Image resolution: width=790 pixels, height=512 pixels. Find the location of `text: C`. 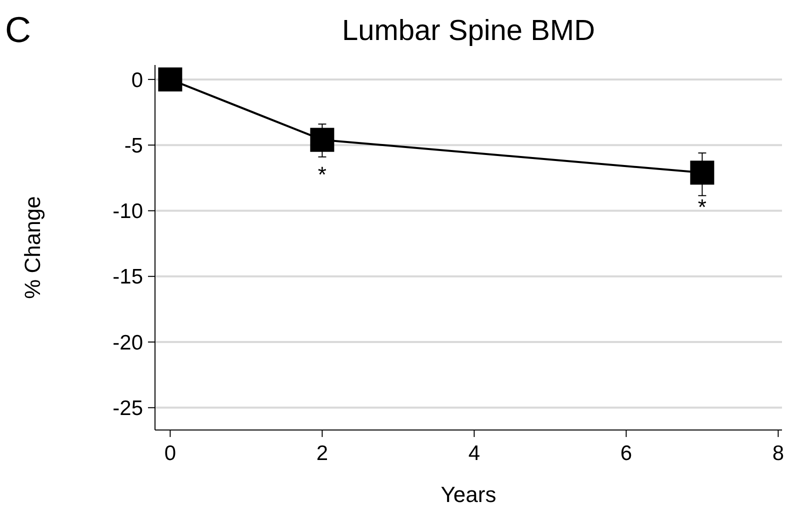

text: C is located at coordinates (18, 29).